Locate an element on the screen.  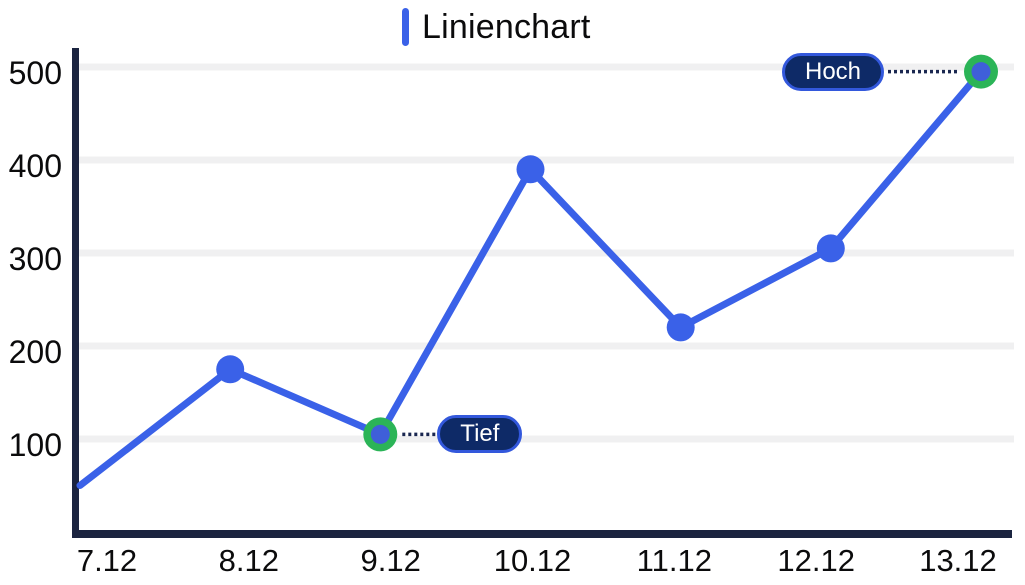
callout-tief: Tief is located at coordinates (480, 434).